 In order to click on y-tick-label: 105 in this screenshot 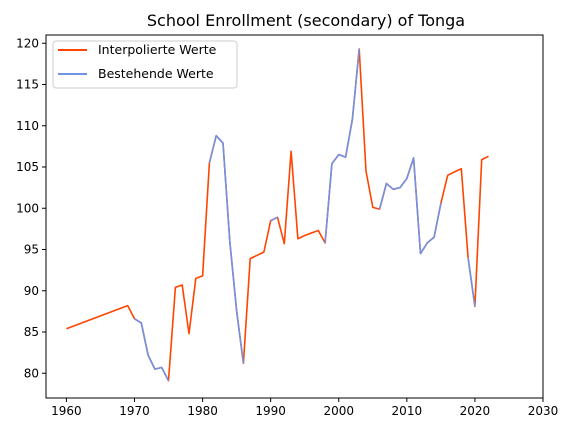, I will do `click(27, 167)`.